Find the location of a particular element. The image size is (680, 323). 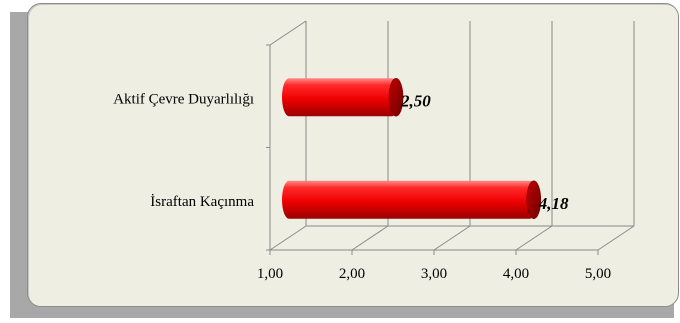

x-tick-label: 2,00 is located at coordinates (352, 274).